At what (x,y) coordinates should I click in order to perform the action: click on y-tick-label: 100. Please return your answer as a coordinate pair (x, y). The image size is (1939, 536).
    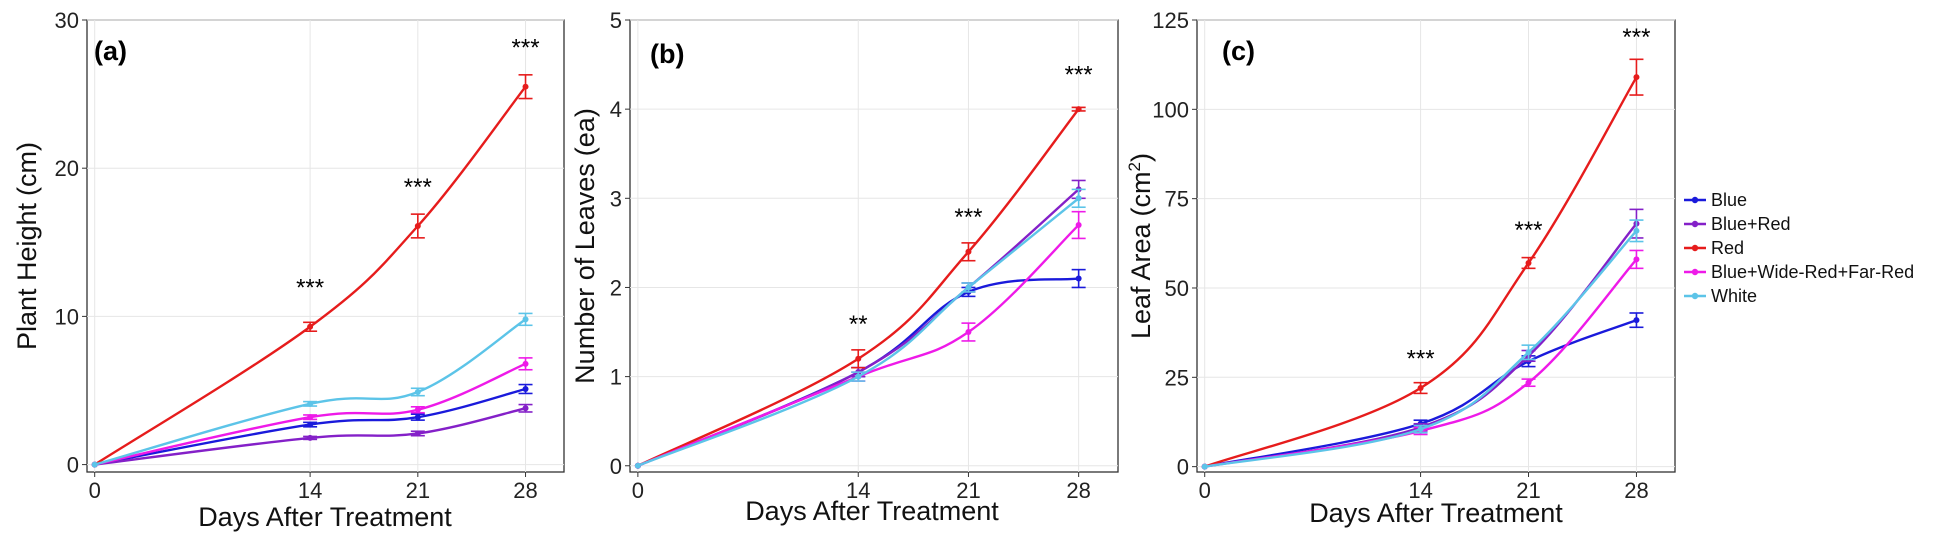
    Looking at the image, I should click on (1170, 109).